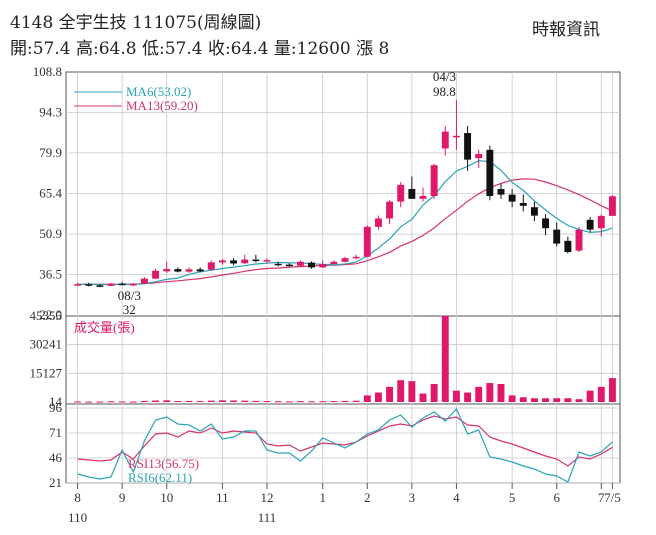 The image size is (656, 535). I want to click on rsi6-label: RSI6(62.11), so click(160, 477).